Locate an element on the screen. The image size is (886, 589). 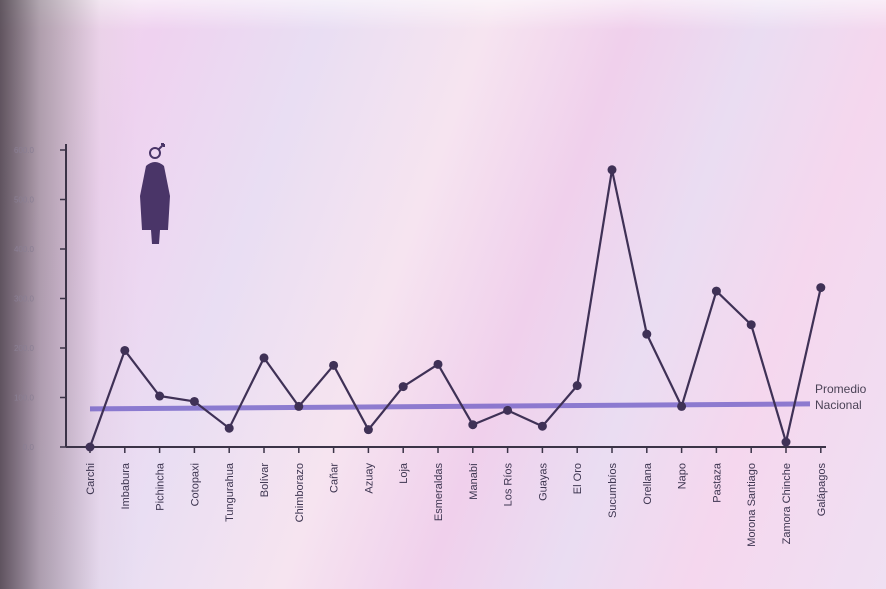
category-label: Napo is located at coordinates (683, 476).